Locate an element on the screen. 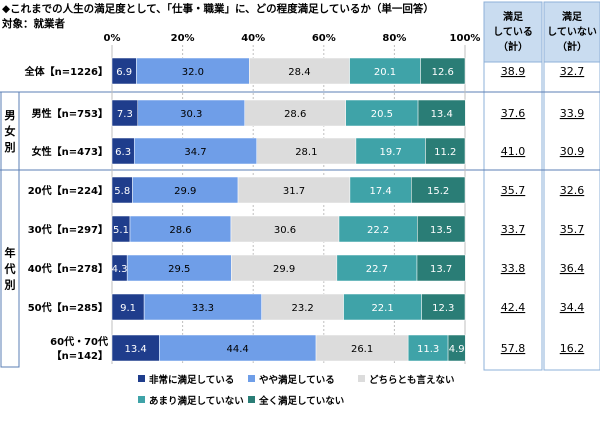 Image resolution: width=600 pixels, height=422 pixels. data-label: 4.9 is located at coordinates (457, 349).